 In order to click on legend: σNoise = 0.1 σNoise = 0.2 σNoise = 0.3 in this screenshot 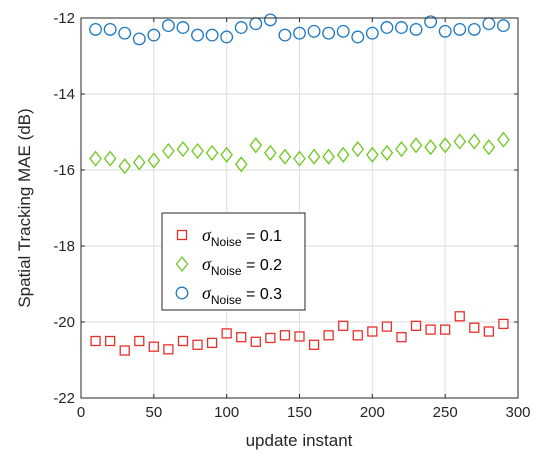, I will do `click(233, 261)`.